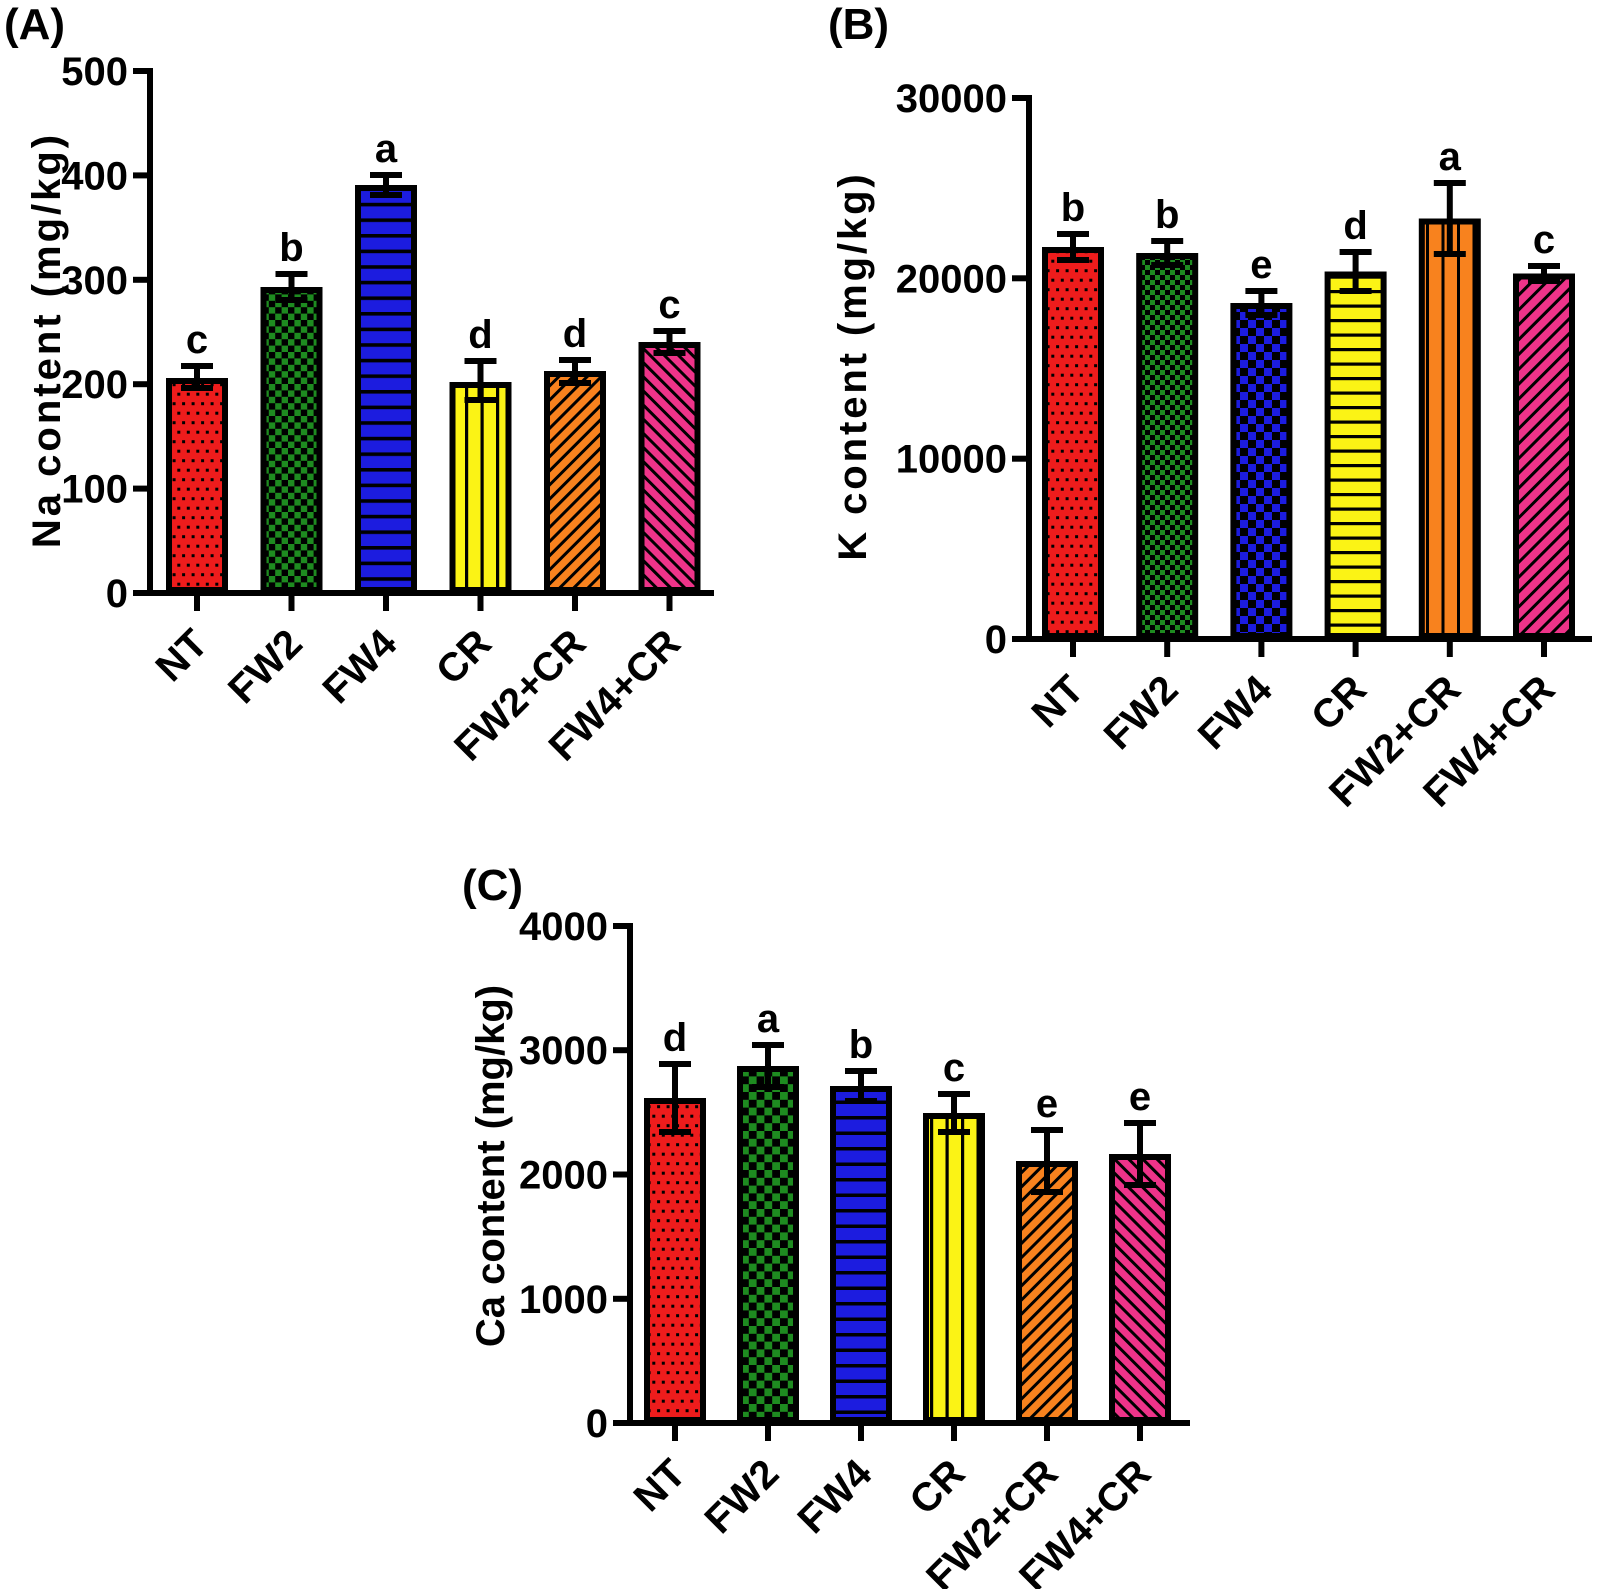 This screenshot has height=1589, width=1600. Describe the element at coordinates (34, 24) in the screenshot. I see `svg-text: (A)` at that location.